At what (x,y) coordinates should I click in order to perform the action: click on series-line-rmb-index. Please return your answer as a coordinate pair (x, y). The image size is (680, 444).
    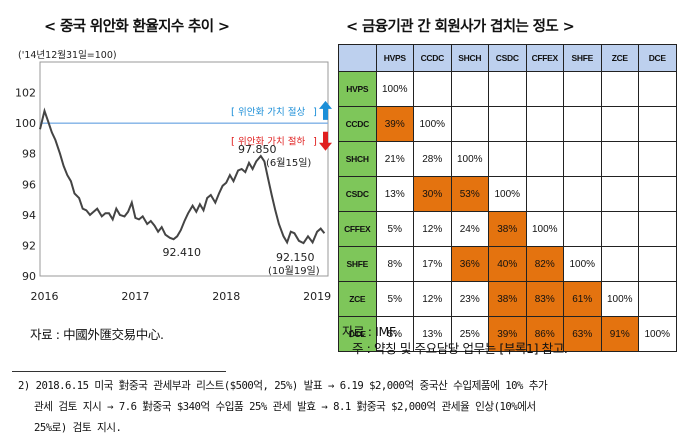
    Looking at the image, I should click on (182, 176).